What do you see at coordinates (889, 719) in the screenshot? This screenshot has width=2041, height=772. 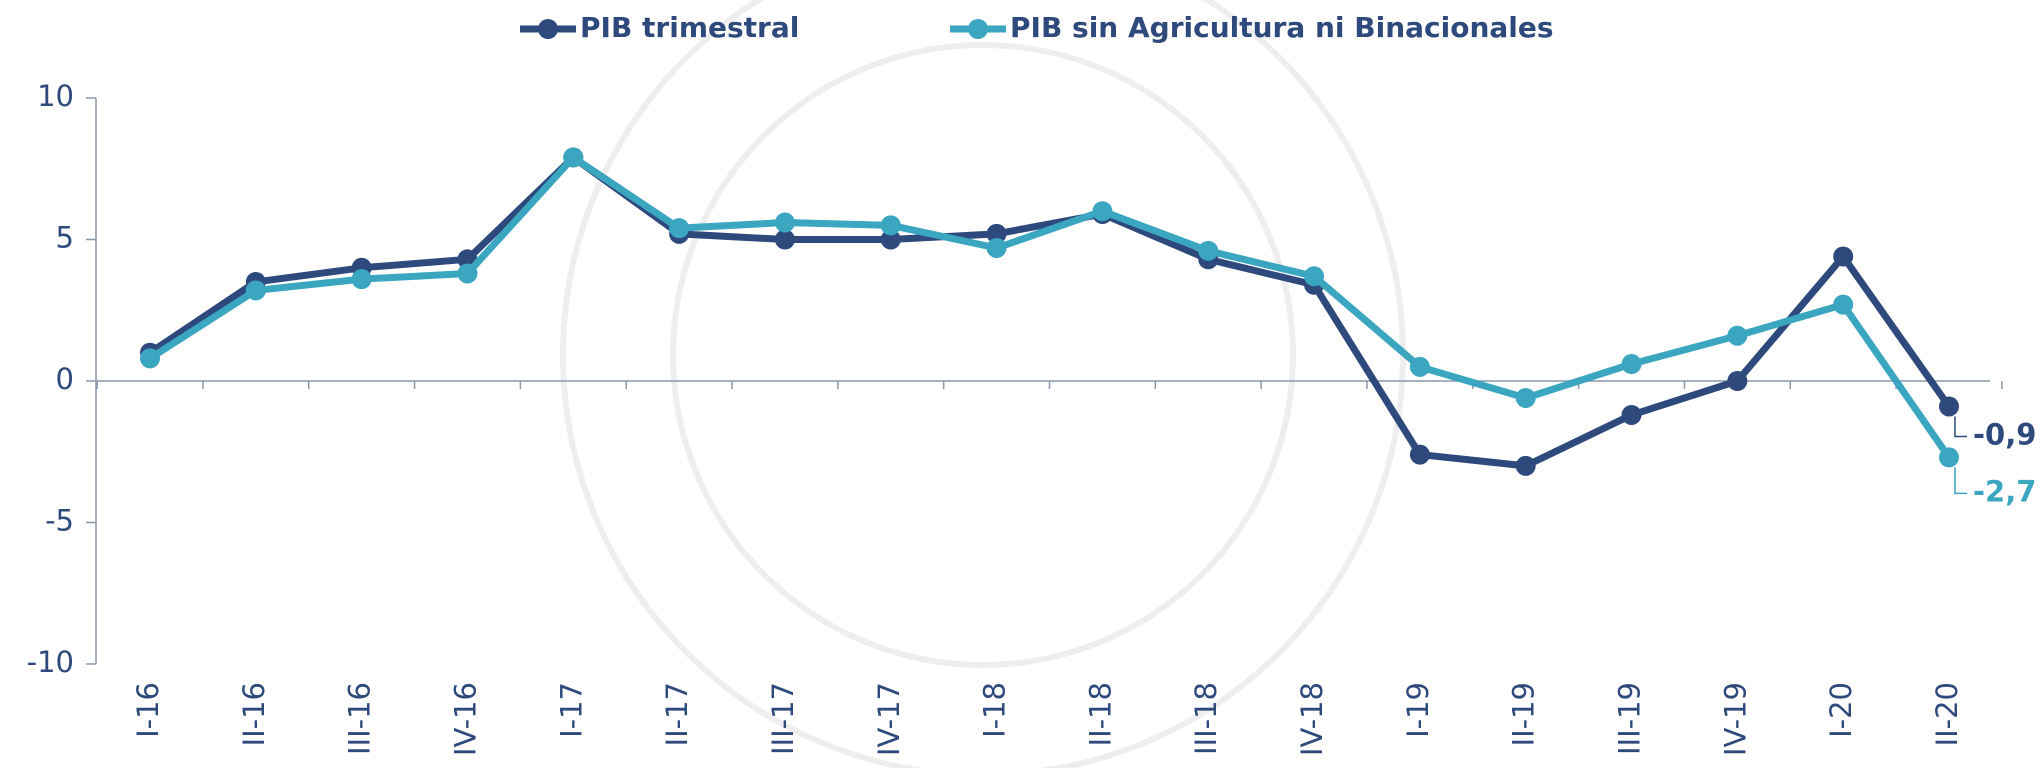 I see `x-tick-label: IV-17` at bounding box center [889, 719].